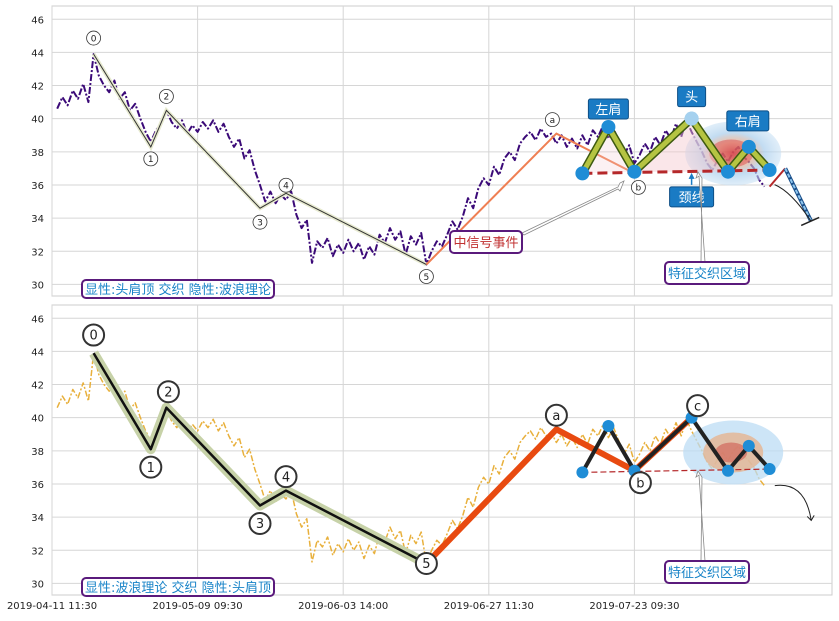  What do you see at coordinates (608, 150) in the screenshot?
I see `hs-shoulder-fill` at bounding box center [608, 150].